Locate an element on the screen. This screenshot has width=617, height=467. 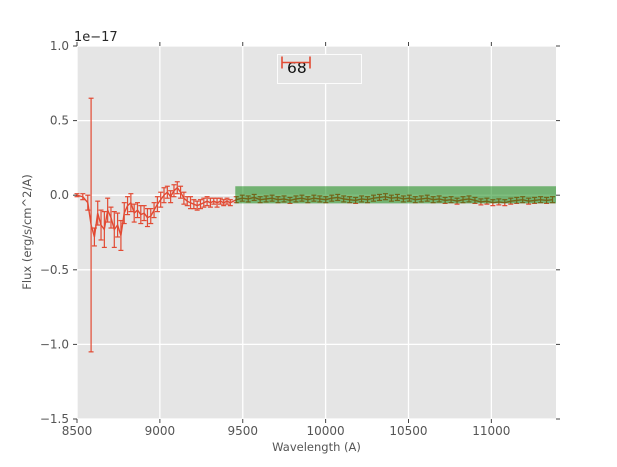
svg-text: 1.0 is located at coordinates (59, 46).